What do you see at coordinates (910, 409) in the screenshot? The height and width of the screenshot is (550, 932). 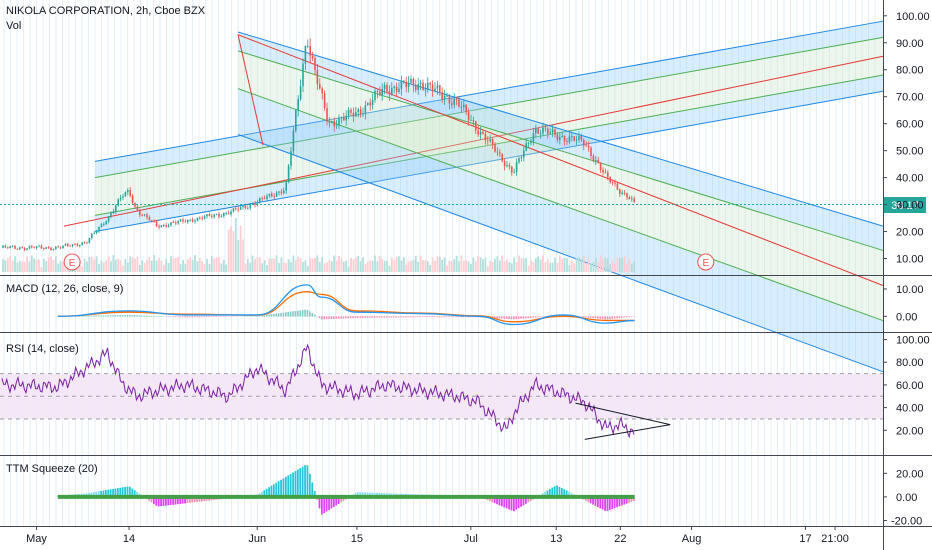 I see `rsi-tick-label: 40.00` at bounding box center [910, 409].